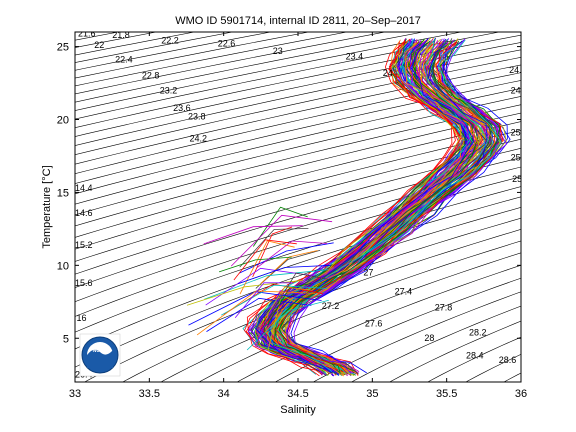  Describe the element at coordinates (520, 90) in the screenshot. I see `density-label: 24.6` at that location.